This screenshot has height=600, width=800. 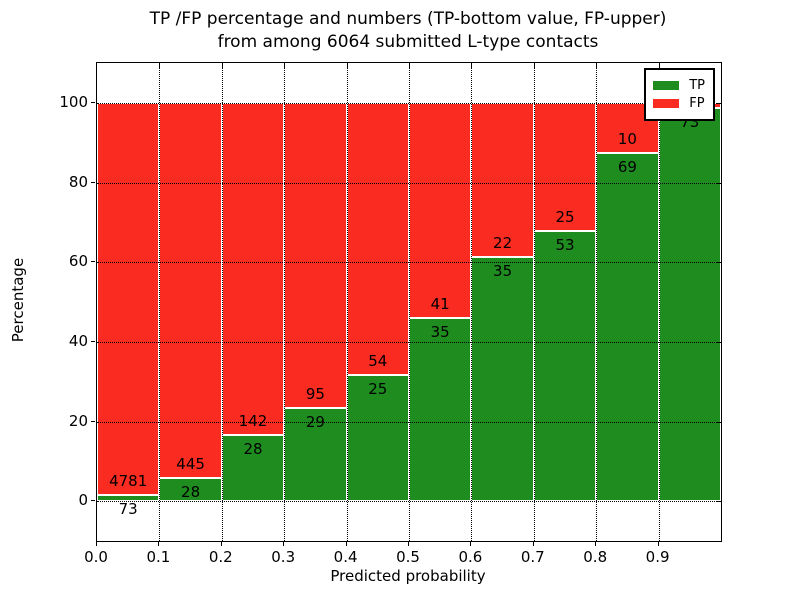 I want to click on fp-count-label: 54, so click(x=378, y=361).